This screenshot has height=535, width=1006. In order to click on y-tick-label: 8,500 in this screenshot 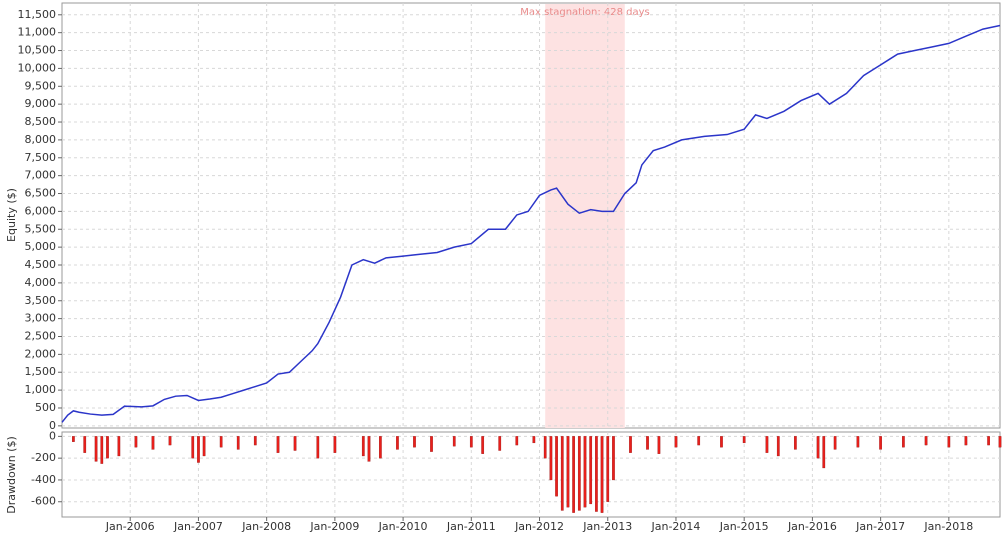, I will do `click(41, 121)`.